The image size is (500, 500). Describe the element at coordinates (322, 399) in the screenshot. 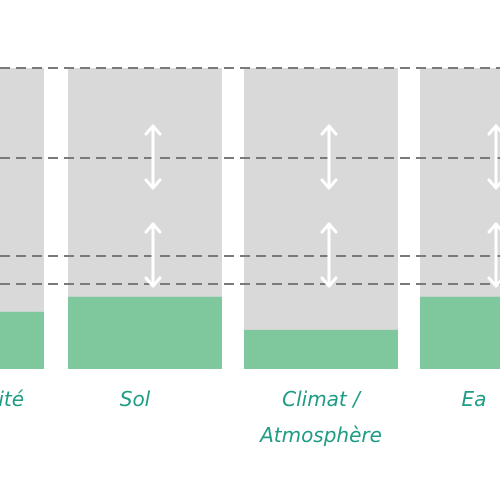

I see `column-climat-label: Climat /` at that location.